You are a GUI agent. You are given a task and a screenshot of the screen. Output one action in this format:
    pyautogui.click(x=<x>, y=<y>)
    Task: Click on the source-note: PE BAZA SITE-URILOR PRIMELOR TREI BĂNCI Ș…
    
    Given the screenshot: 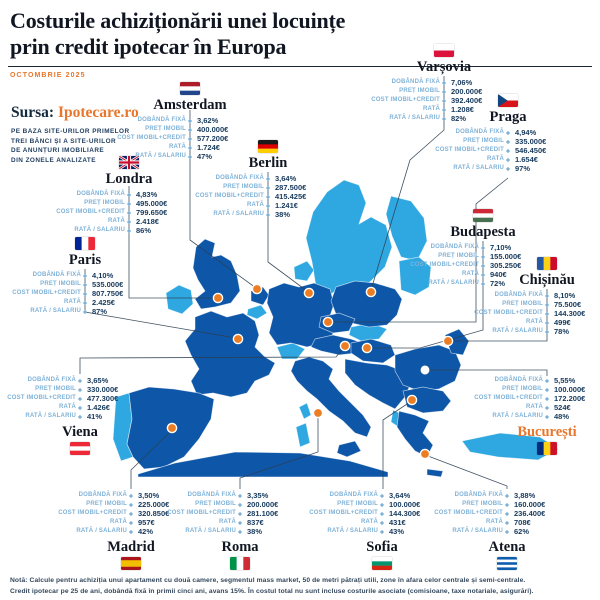 What is the action you would take?
    pyautogui.click(x=70, y=146)
    